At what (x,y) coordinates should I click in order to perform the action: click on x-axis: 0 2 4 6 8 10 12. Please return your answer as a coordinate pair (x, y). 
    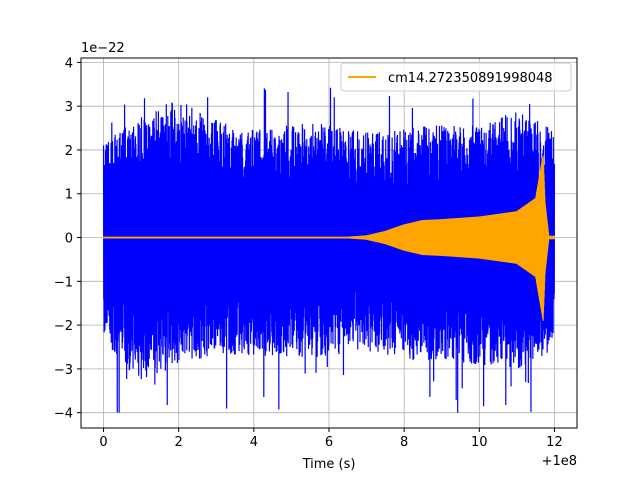
    Looking at the image, I should click on (331, 439).